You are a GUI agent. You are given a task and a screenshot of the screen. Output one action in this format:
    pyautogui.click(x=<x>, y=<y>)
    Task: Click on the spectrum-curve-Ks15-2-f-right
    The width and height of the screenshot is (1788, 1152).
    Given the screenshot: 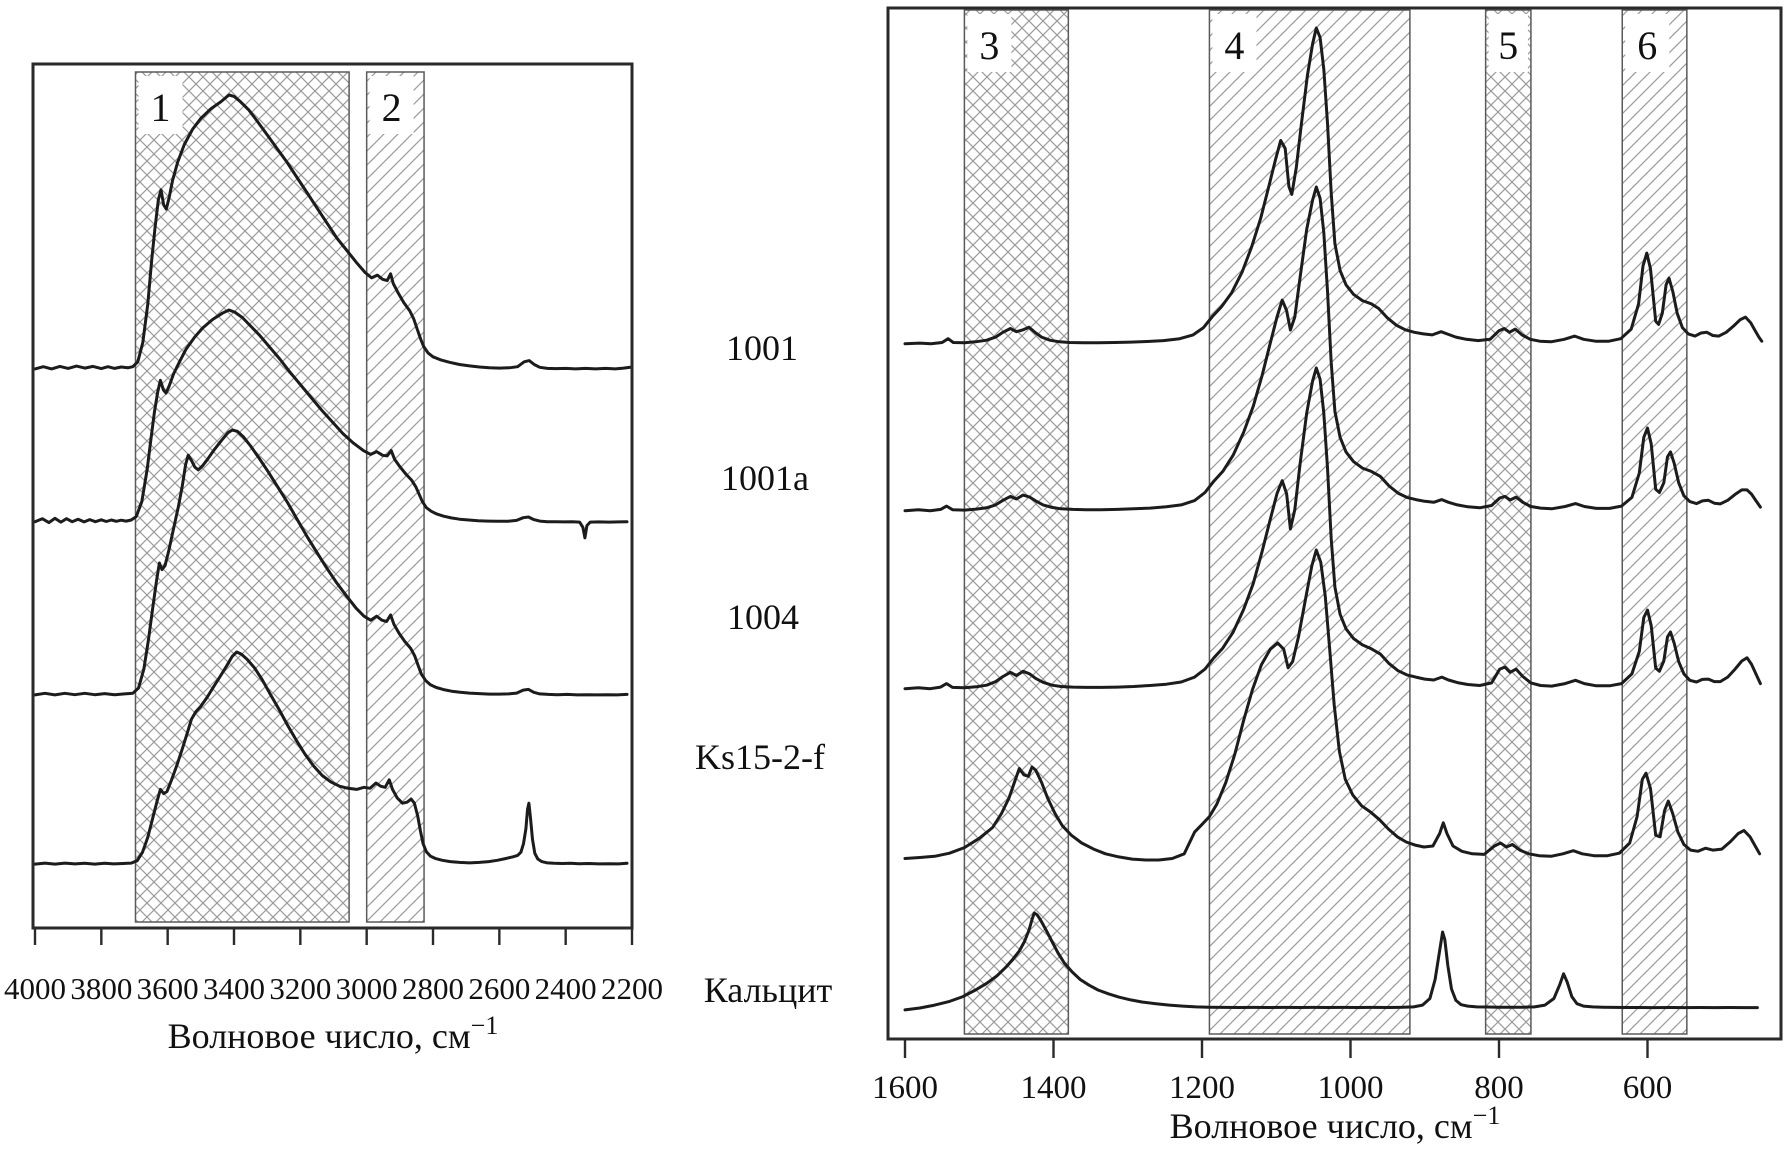 What is the action you would take?
    pyautogui.click(x=1332, y=705)
    